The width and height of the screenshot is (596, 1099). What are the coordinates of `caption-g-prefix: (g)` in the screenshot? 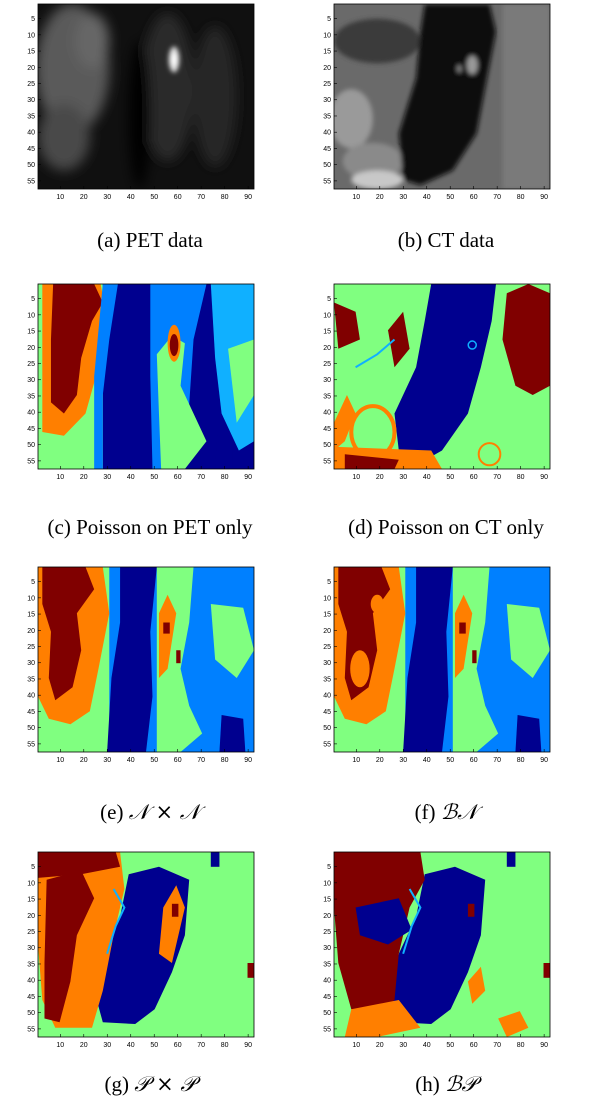 It's located at (119, 1084).